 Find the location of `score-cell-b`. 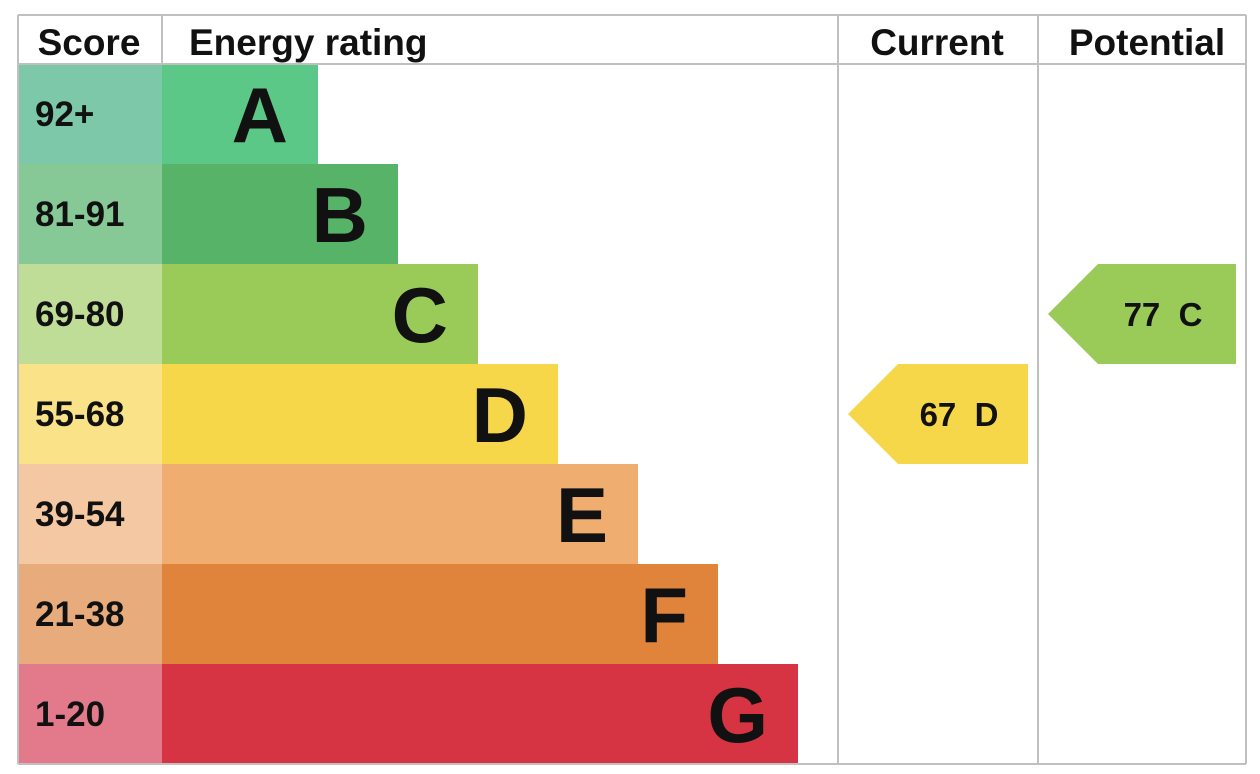

score-cell-b is located at coordinates (90, 214).